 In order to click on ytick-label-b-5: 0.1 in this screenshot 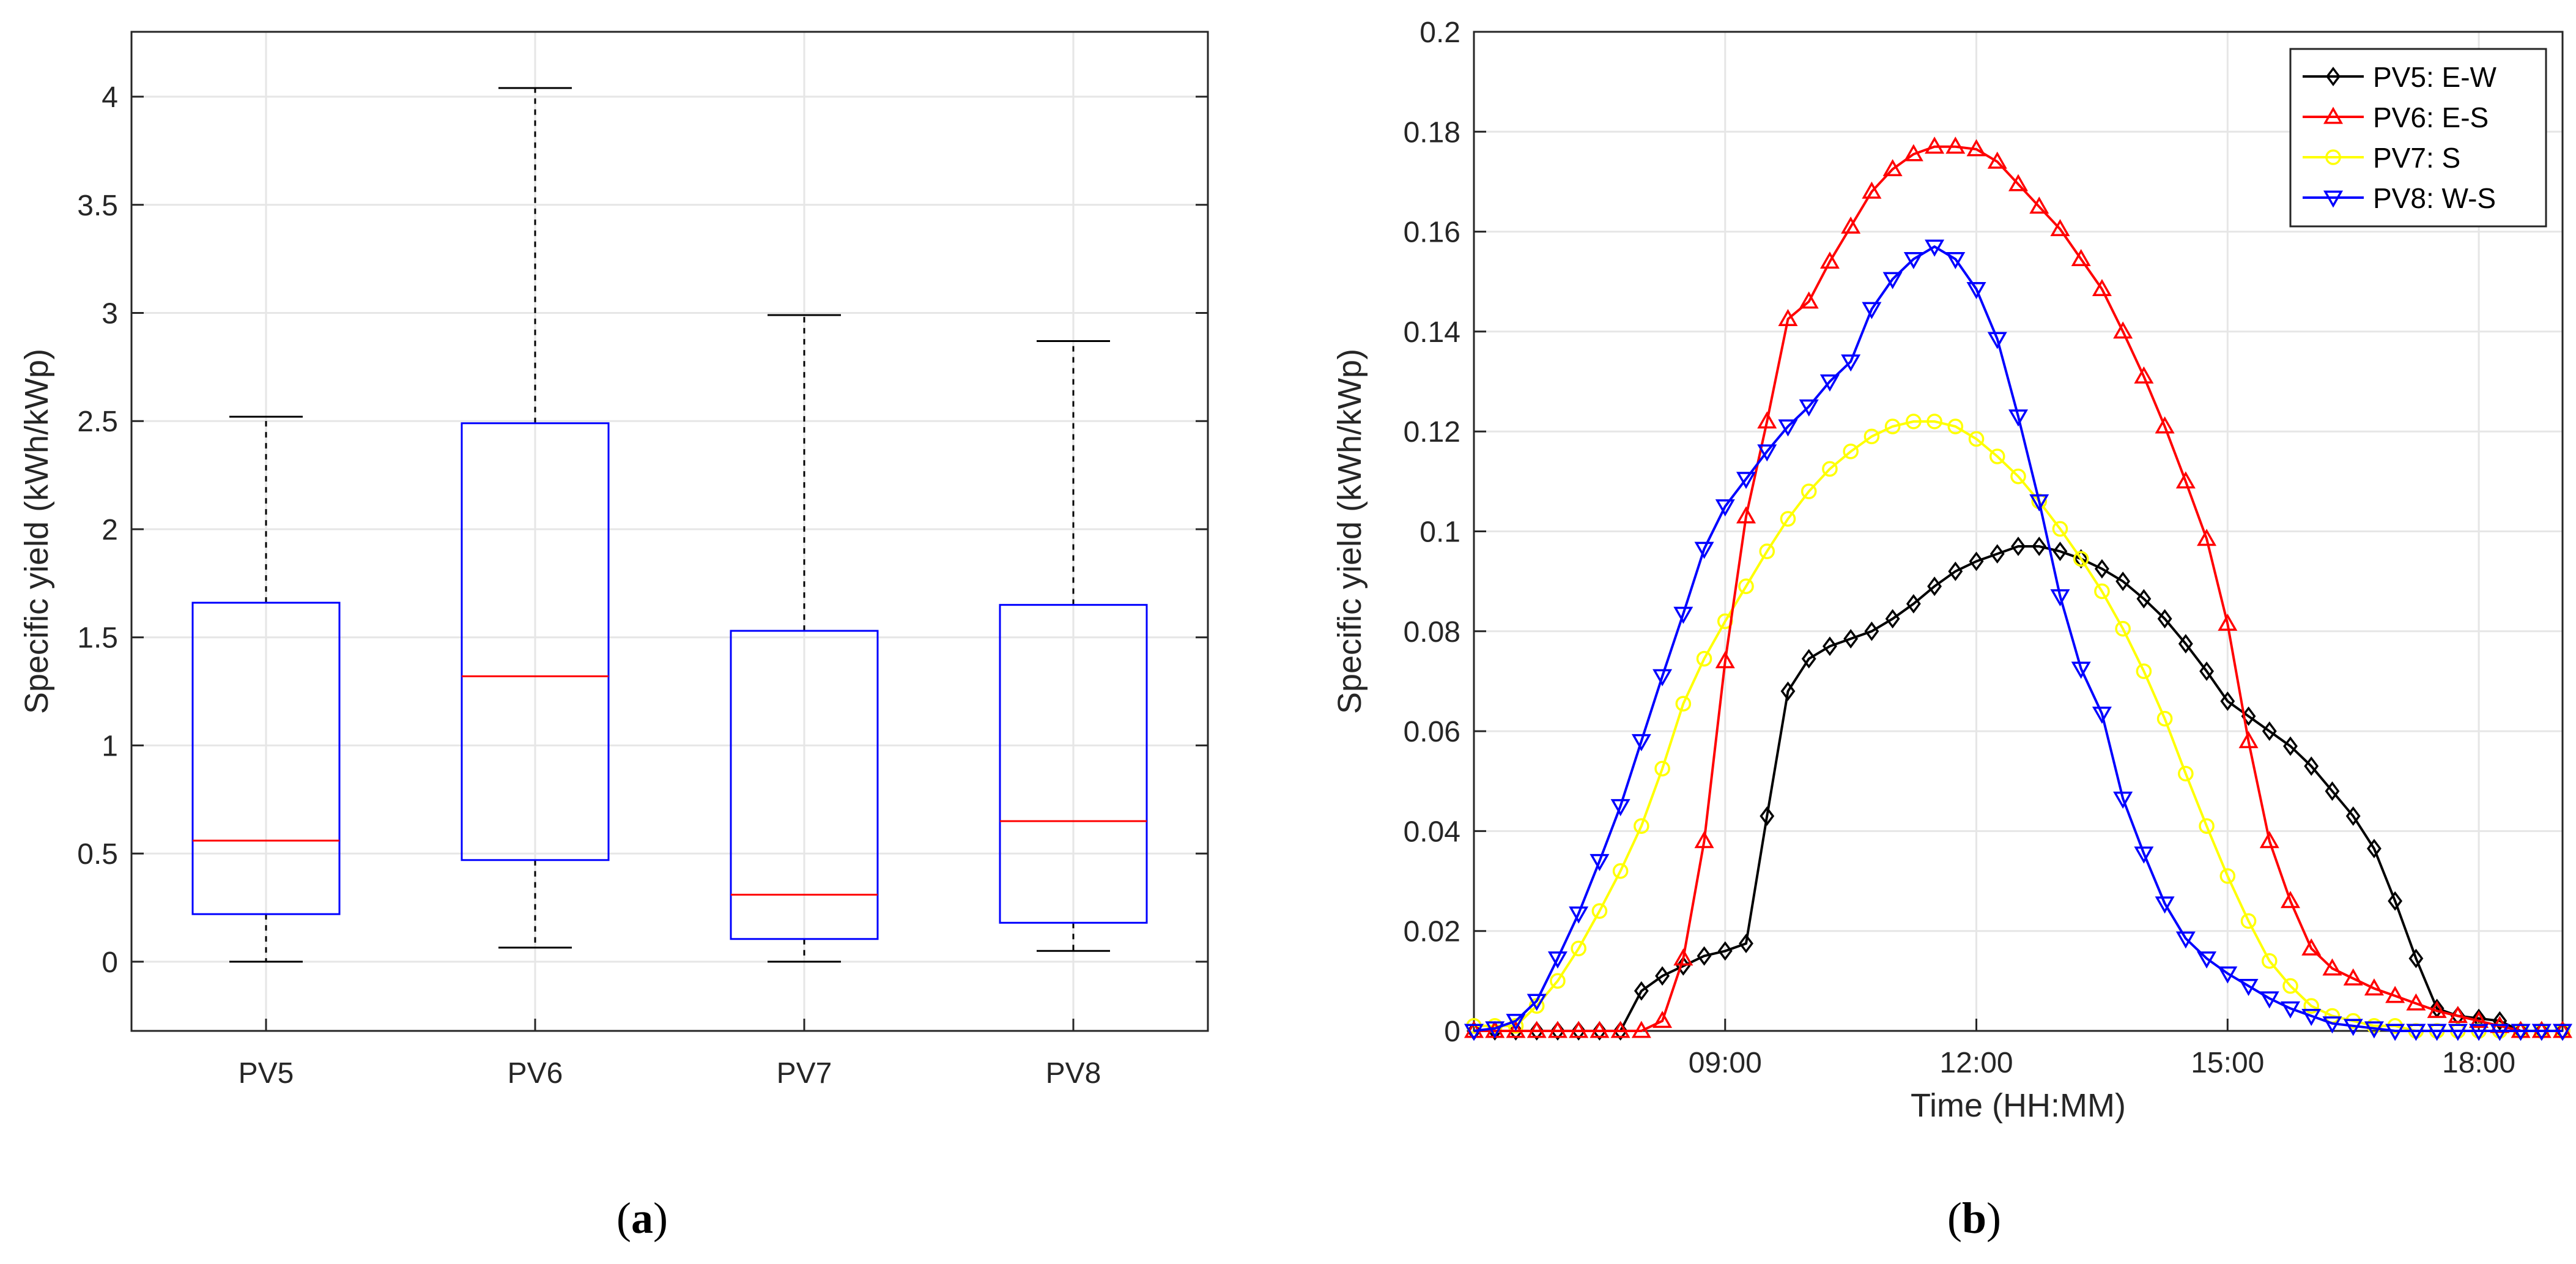, I will do `click(1439, 532)`.